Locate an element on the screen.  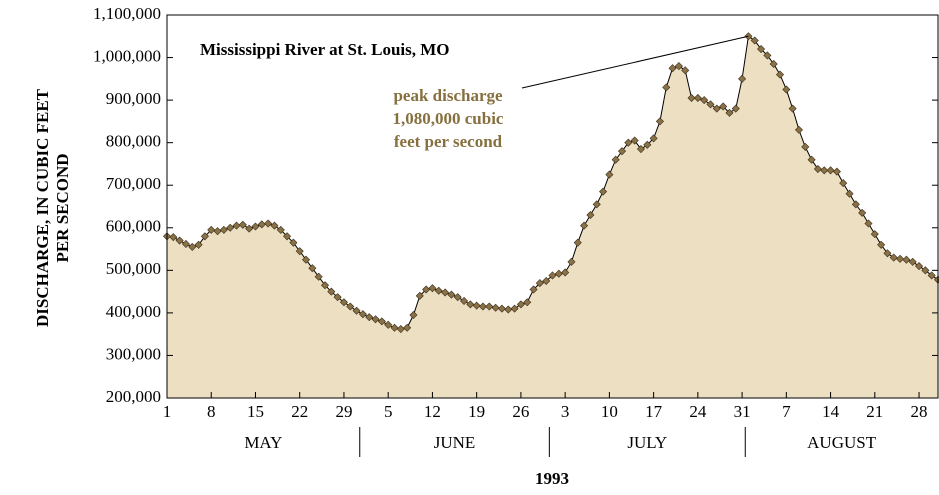
y-tick-label: 1,000,000 is located at coordinates (127, 55).